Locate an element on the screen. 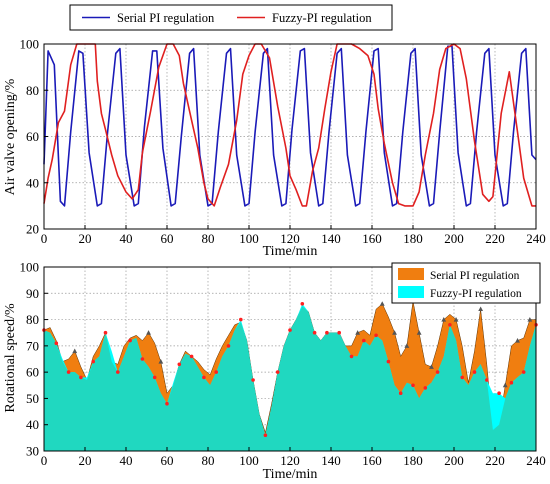 Image resolution: width=550 pixels, height=484 pixels. top-x-tick-label: 20 is located at coordinates (85, 238).